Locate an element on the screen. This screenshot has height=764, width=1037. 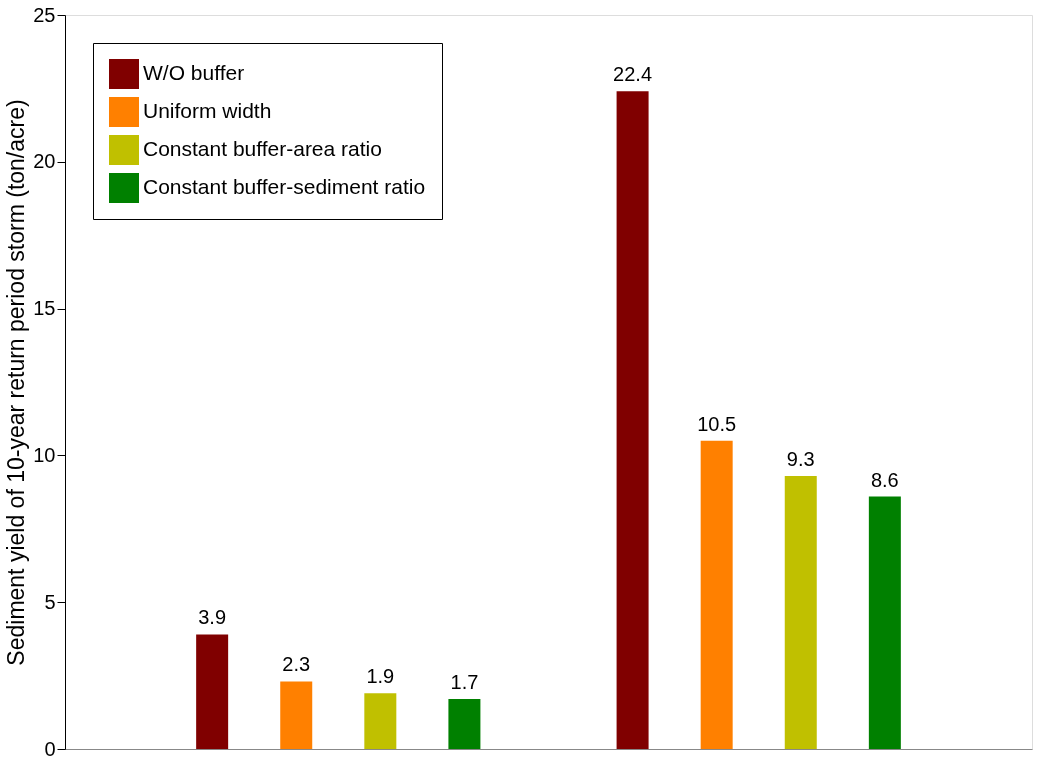
data-label: 1.9 is located at coordinates (380, 676).